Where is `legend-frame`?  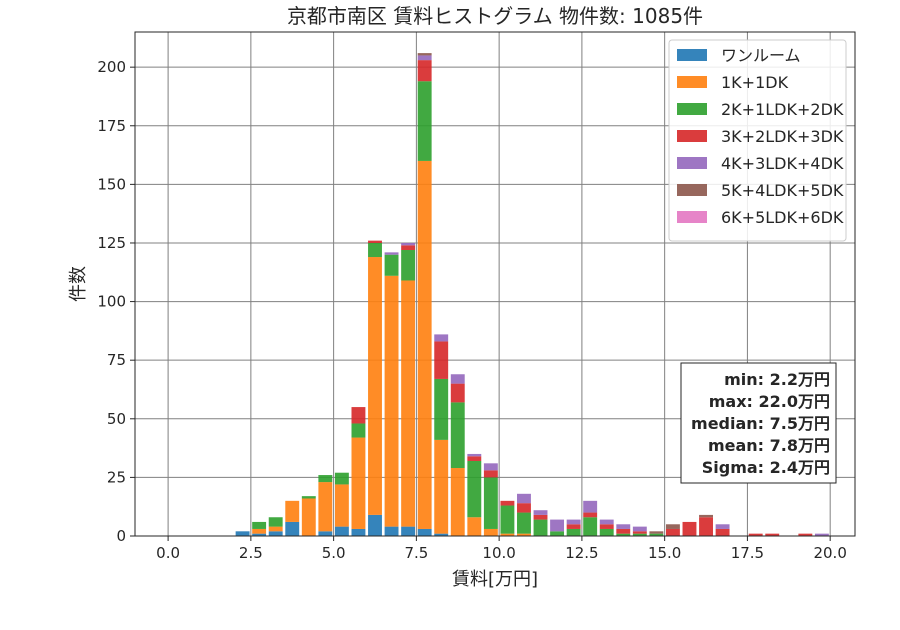
legend-frame is located at coordinates (757, 140).